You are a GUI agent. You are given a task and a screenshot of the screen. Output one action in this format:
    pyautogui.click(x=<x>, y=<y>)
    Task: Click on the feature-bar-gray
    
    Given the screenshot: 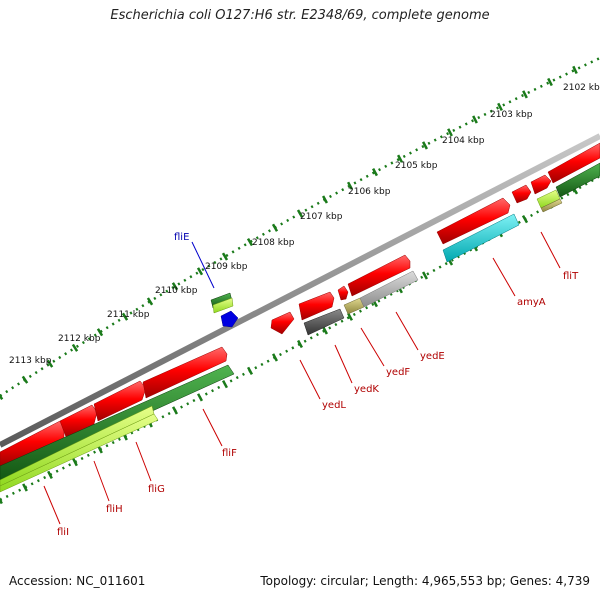 What is the action you would take?
    pyautogui.click(x=389, y=289)
    